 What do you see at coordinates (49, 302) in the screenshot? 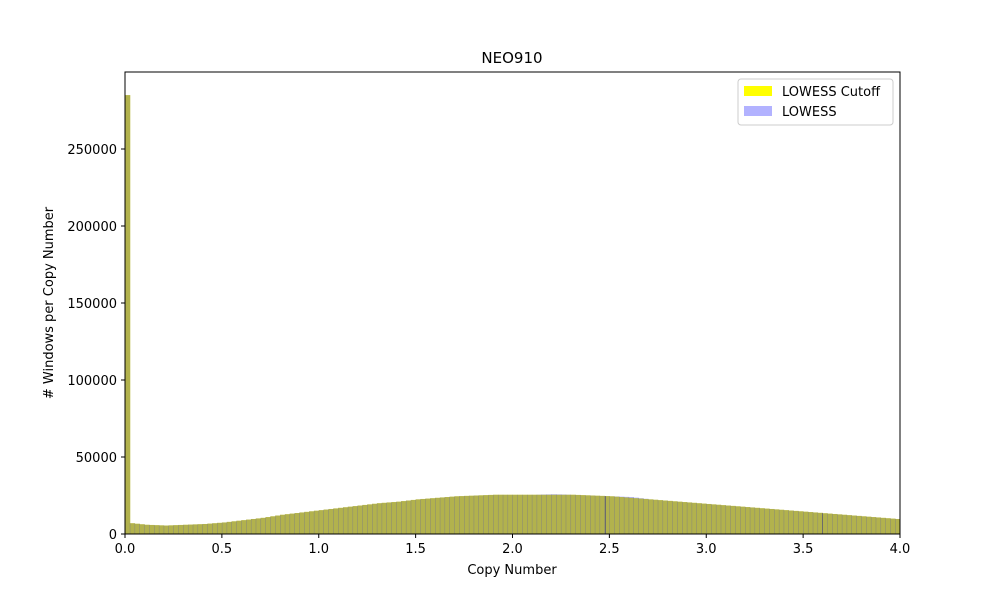
I see `y-axis-label: # Windows per Copy Number` at bounding box center [49, 302].